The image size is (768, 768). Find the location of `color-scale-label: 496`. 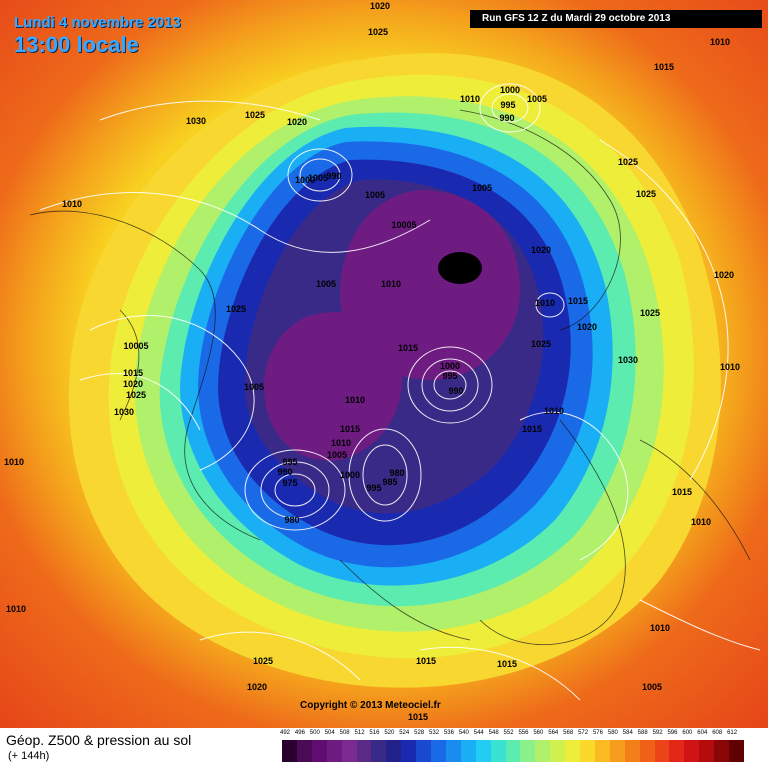

color-scale-label: 496 is located at coordinates (299, 733).